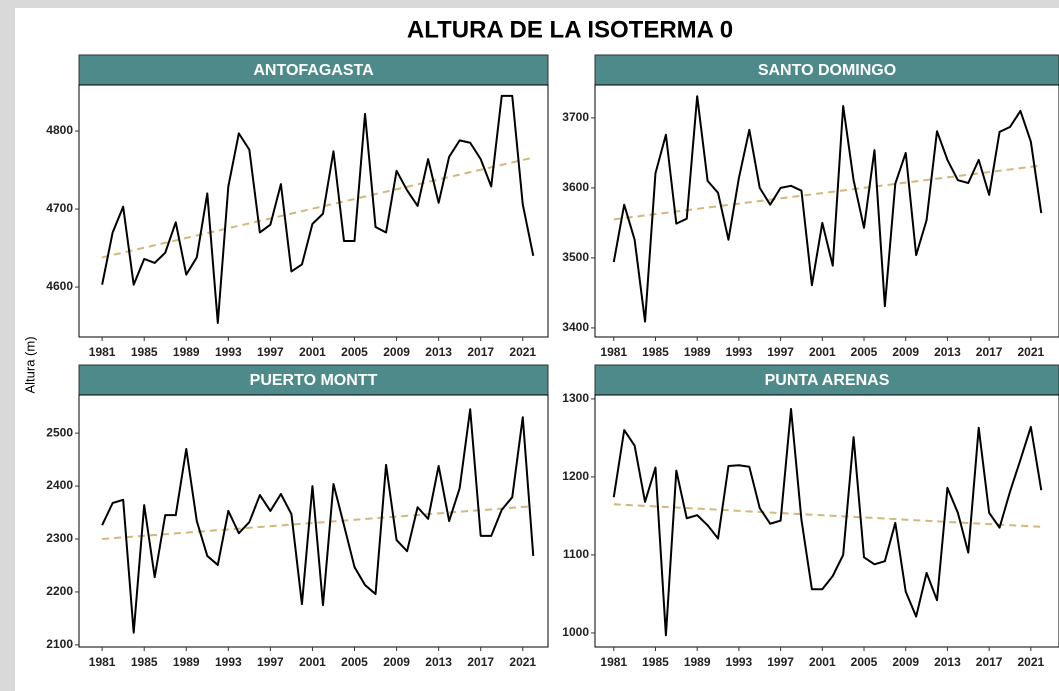 This screenshot has width=1059, height=691. What do you see at coordinates (575, 476) in the screenshot?
I see `y-tick-label: 1200` at bounding box center [575, 476].